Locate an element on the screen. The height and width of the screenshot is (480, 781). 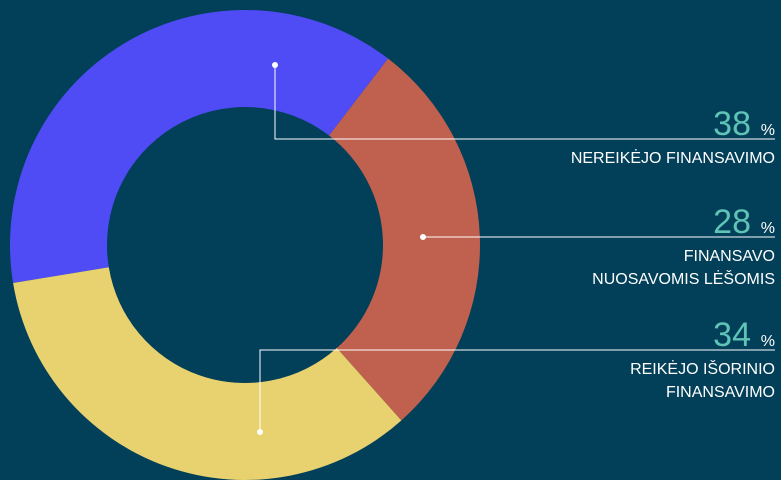
value-label: 38 is located at coordinates (732, 124).